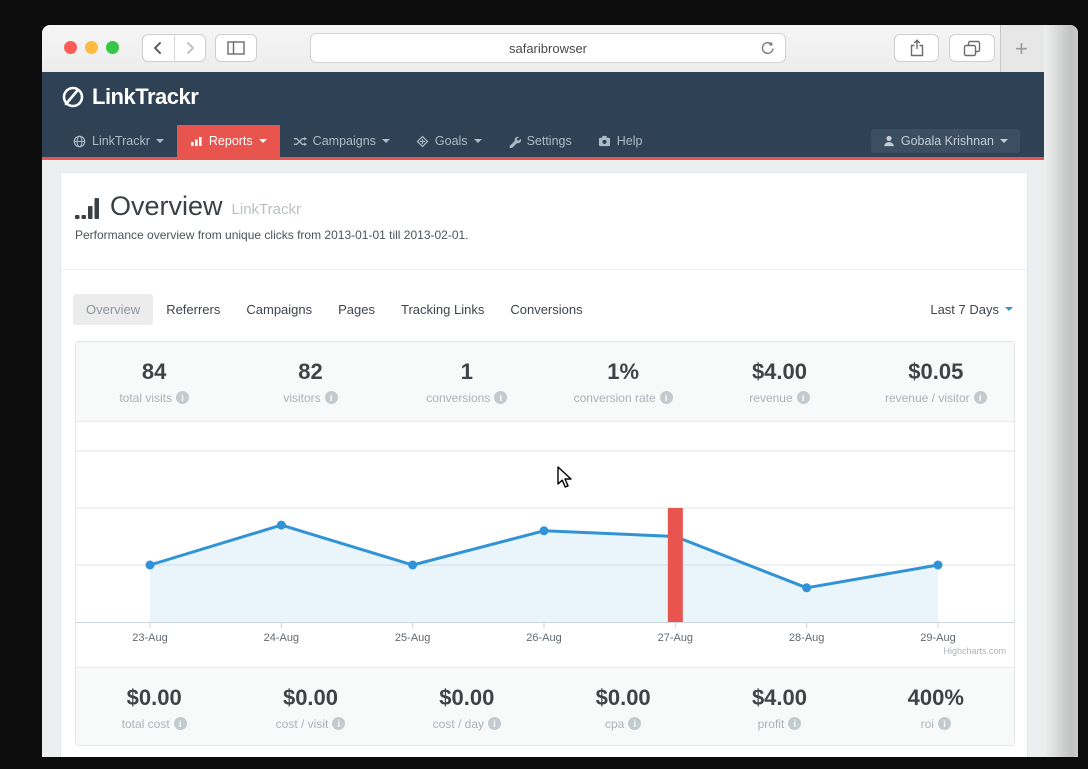 The image size is (1088, 769). I want to click on stat-revenue: $4.00 revenue i, so click(779, 381).